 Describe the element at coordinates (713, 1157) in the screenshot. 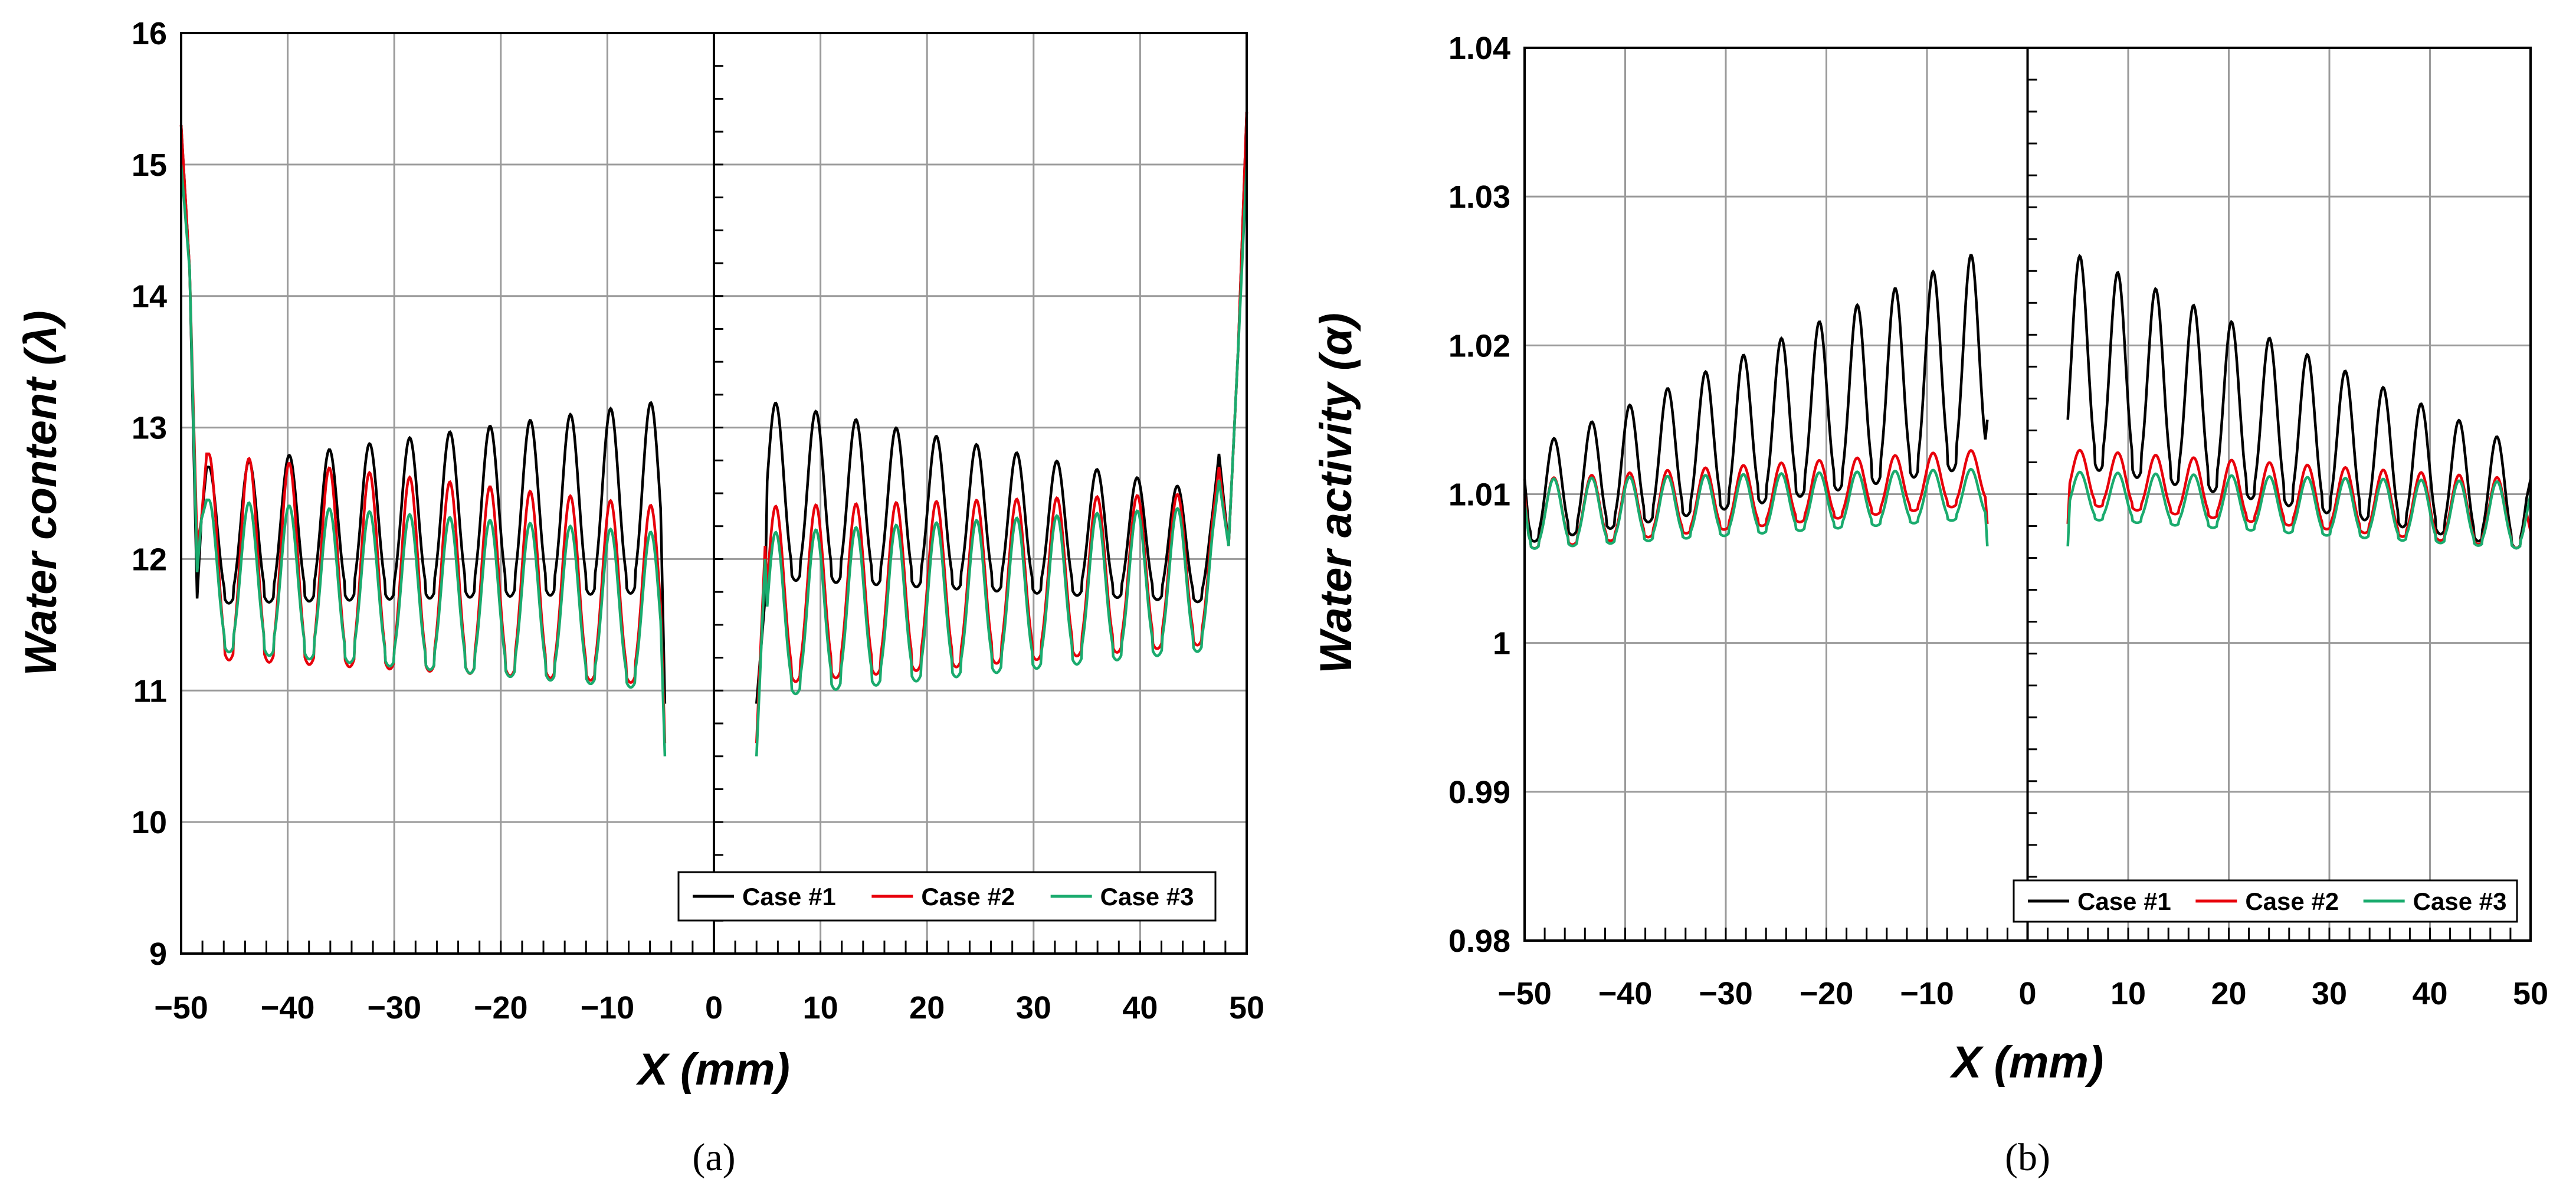

I see `panel-caption: (a)` at that location.